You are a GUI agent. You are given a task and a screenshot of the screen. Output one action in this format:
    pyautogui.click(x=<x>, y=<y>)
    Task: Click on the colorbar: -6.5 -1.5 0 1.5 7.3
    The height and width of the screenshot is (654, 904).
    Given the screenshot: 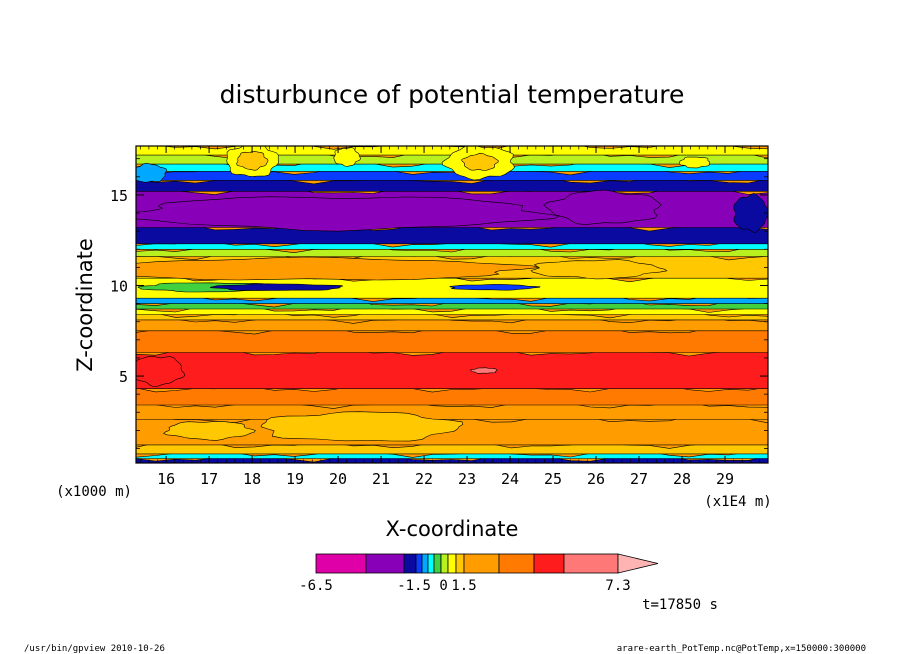 What is the action you would take?
    pyautogui.click(x=479, y=573)
    